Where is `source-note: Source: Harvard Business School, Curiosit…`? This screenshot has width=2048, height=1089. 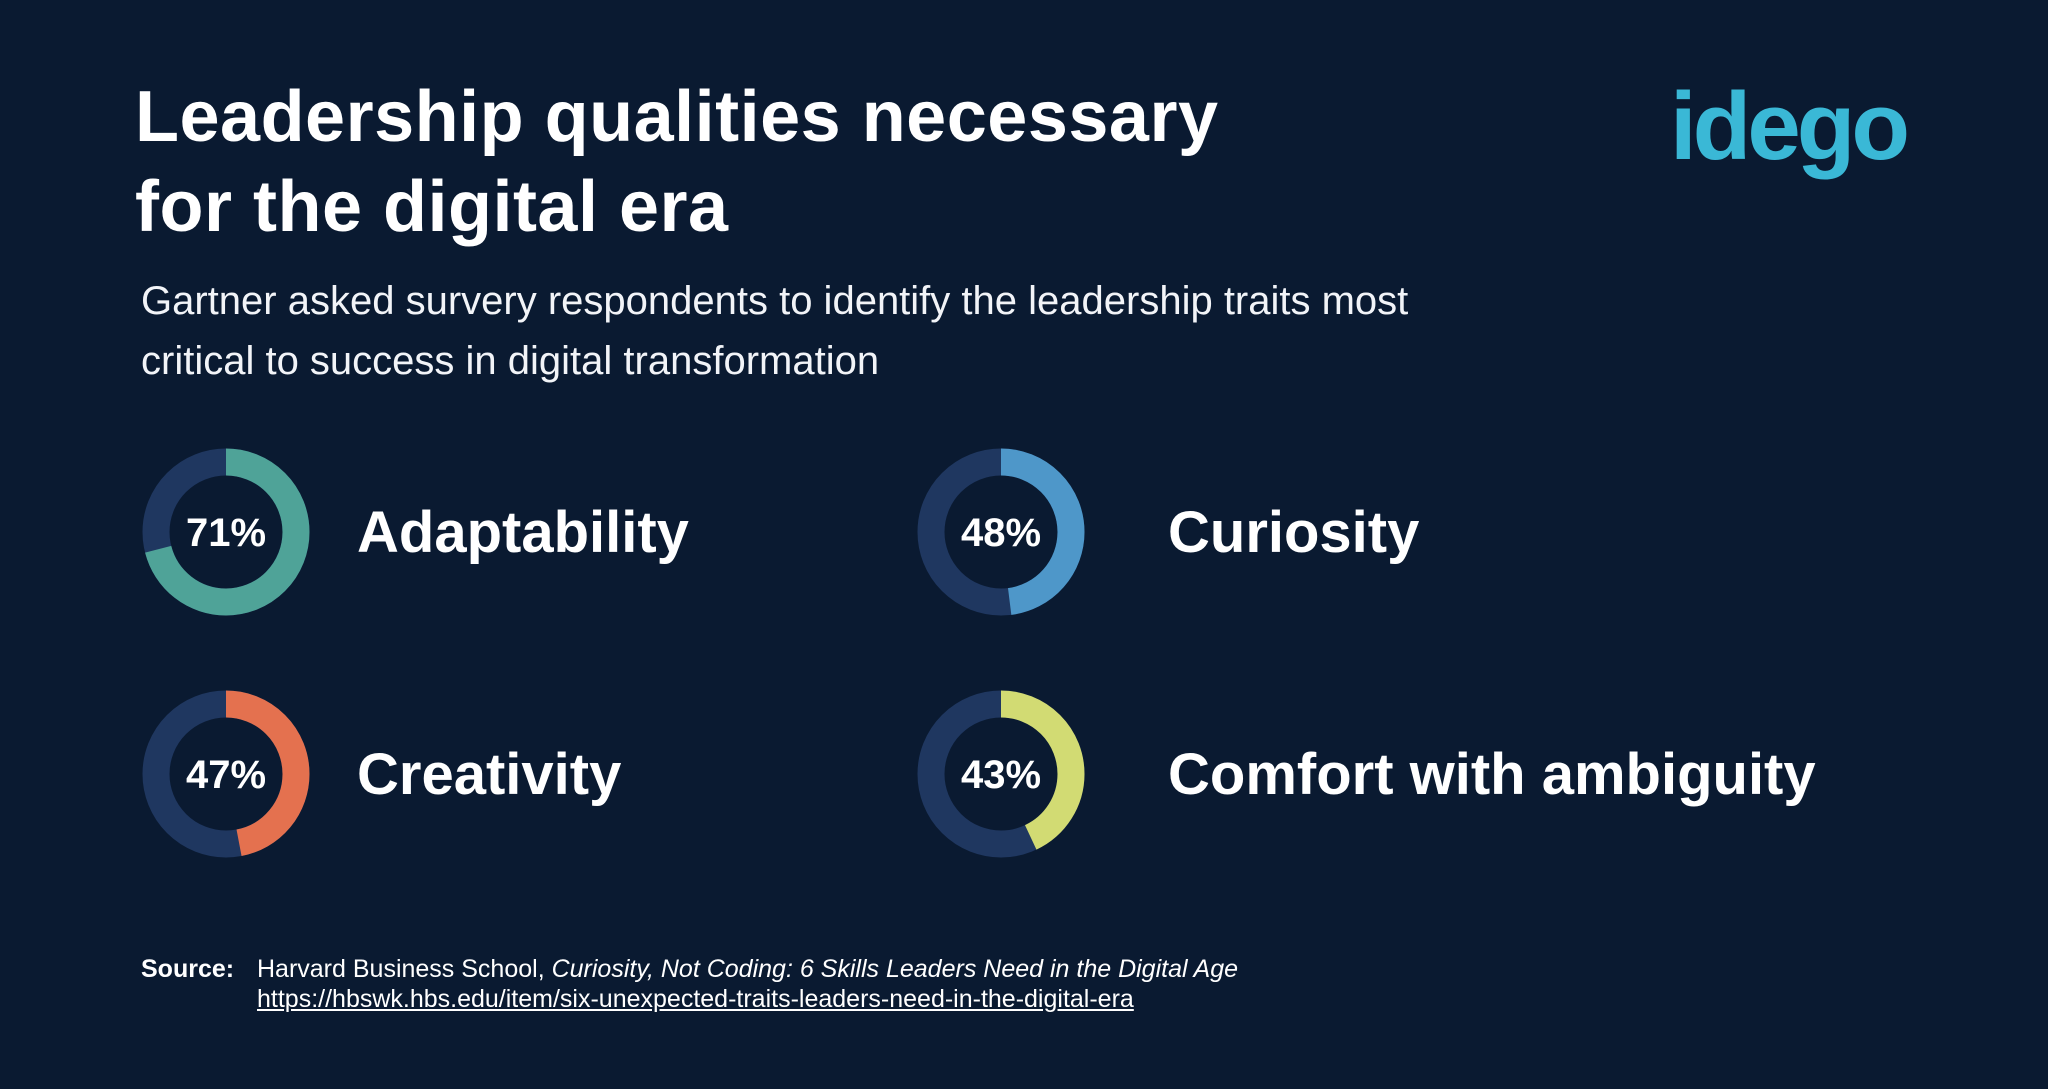 source-note: Source: Harvard Business School, Curiosit… is located at coordinates (689, 984).